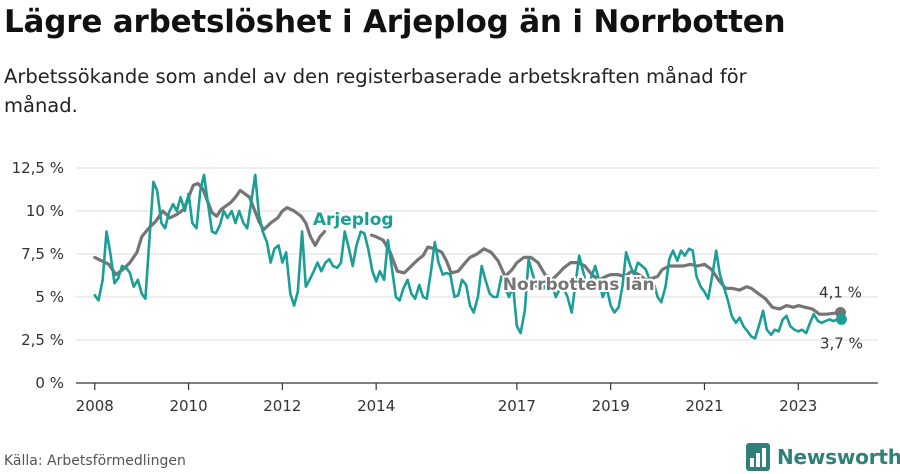  Describe the element at coordinates (376, 406) in the screenshot. I see `x-tick-label: 2014` at that location.